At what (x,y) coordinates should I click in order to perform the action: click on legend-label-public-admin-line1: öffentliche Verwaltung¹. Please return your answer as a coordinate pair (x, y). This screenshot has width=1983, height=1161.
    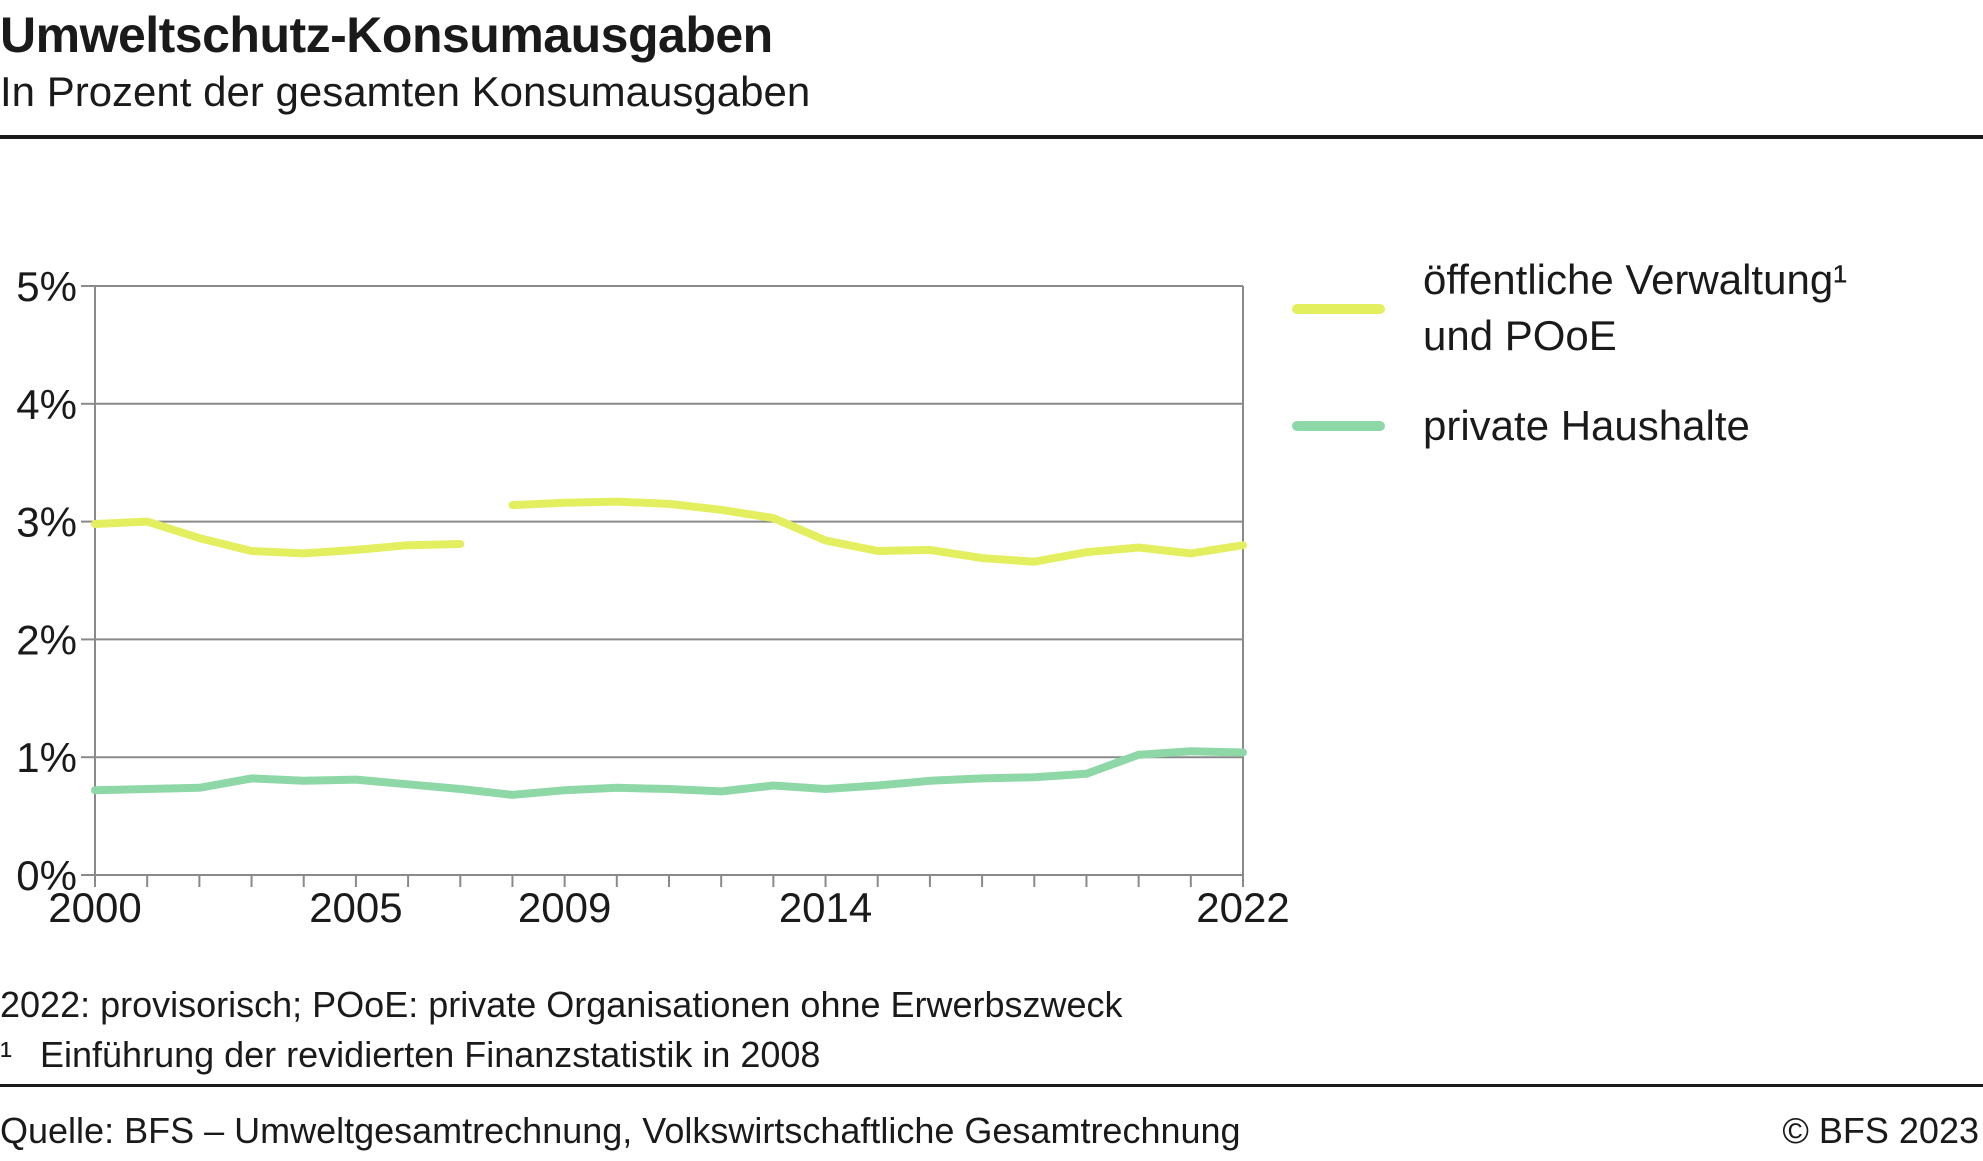
    Looking at the image, I should click on (1635, 279).